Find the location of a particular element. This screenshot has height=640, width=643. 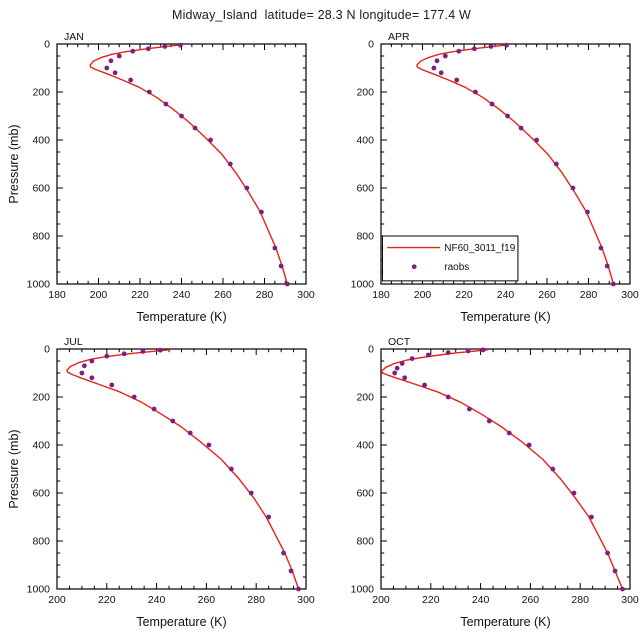

panel-month-label: JAN is located at coordinates (74, 37).